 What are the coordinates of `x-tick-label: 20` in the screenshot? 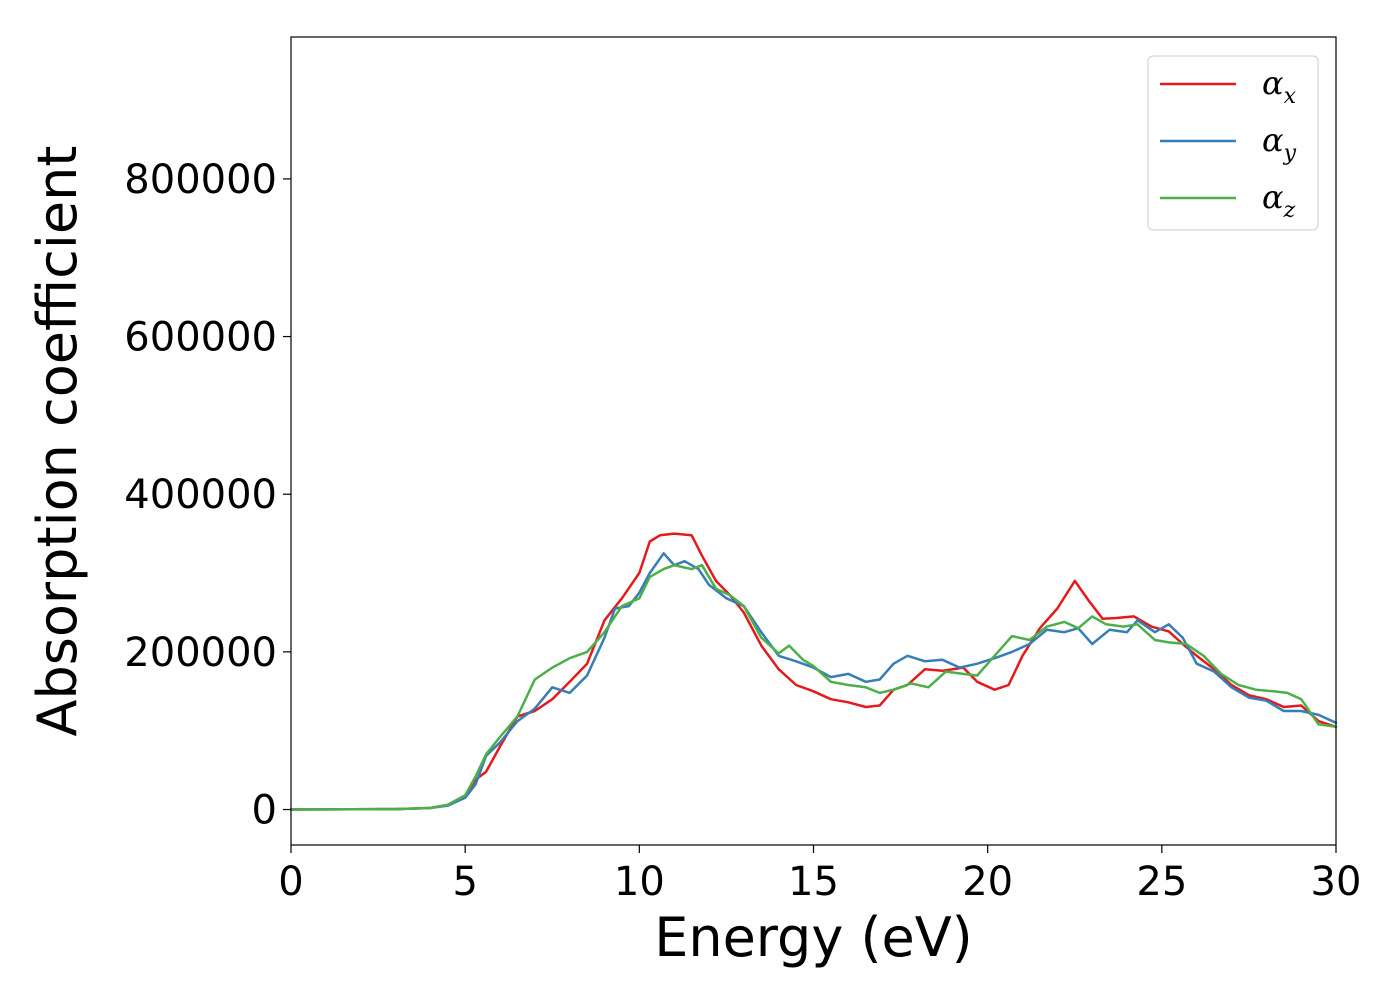 It's located at (987, 882).